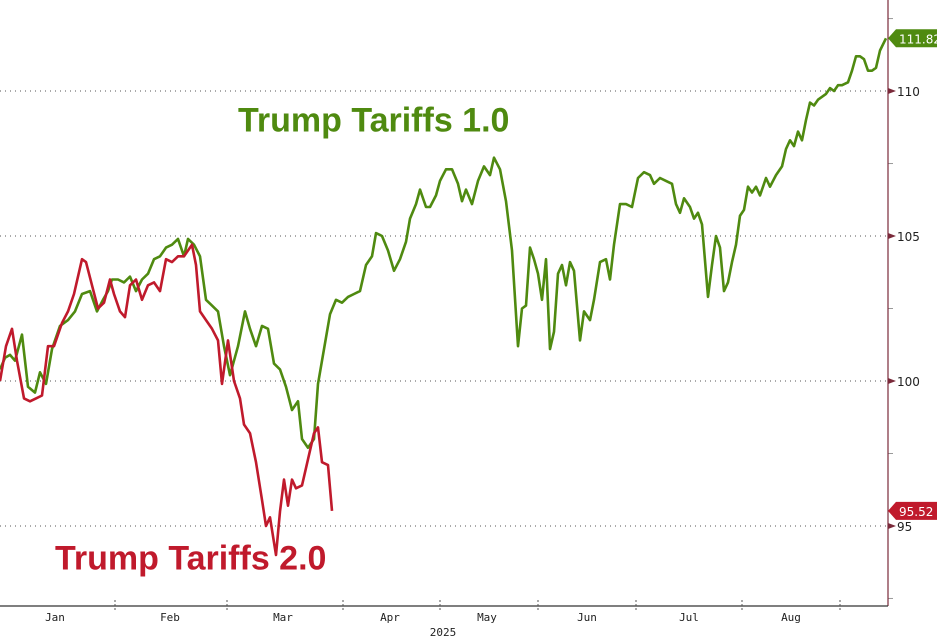 The width and height of the screenshot is (937, 639). I want to click on y-tick-label: 100, so click(908, 382).